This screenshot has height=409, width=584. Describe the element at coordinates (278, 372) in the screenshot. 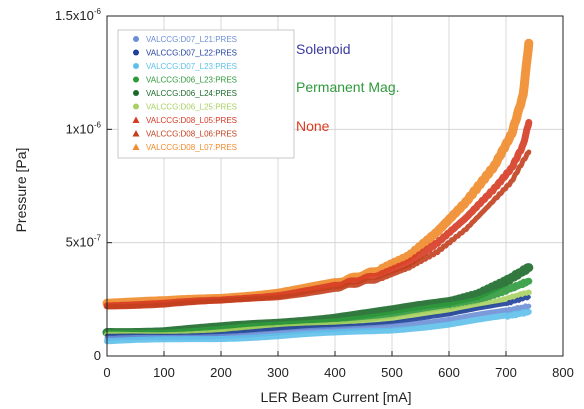

I see `x-tick-label: 300` at that location.